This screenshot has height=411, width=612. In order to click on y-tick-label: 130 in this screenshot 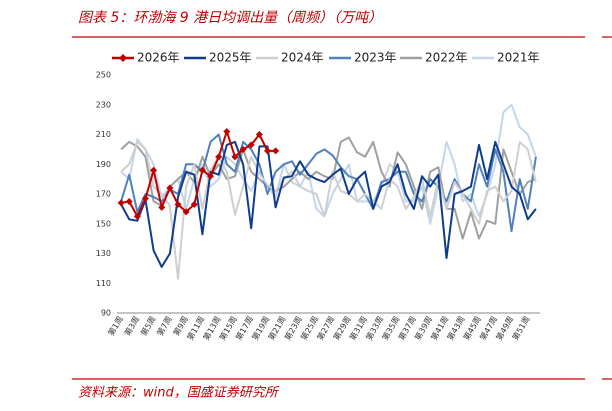, I will do `click(103, 253)`.